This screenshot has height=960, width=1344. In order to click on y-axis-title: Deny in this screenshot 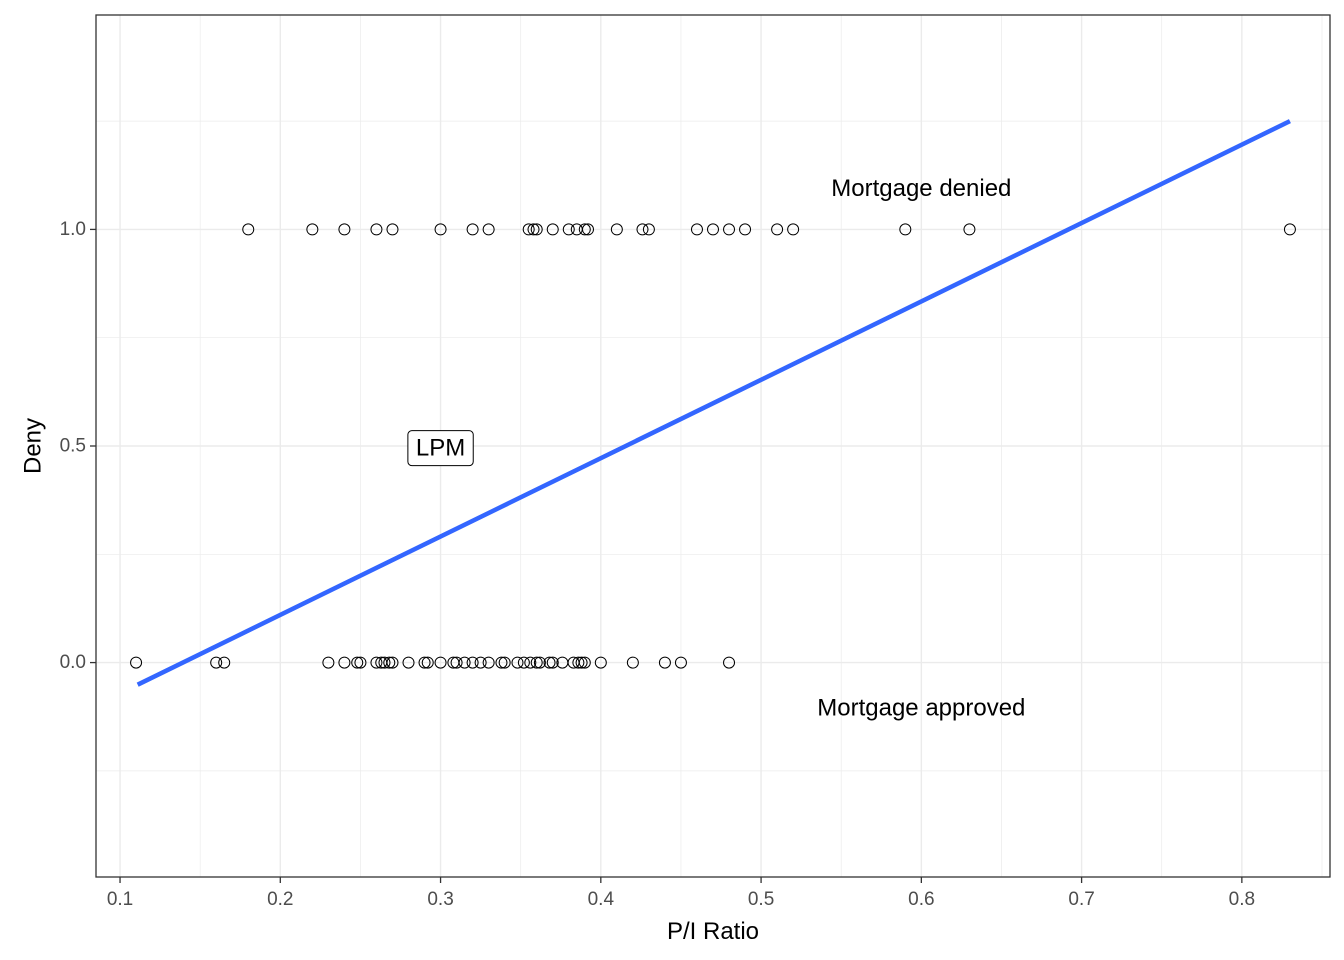, I will do `click(33, 446)`.